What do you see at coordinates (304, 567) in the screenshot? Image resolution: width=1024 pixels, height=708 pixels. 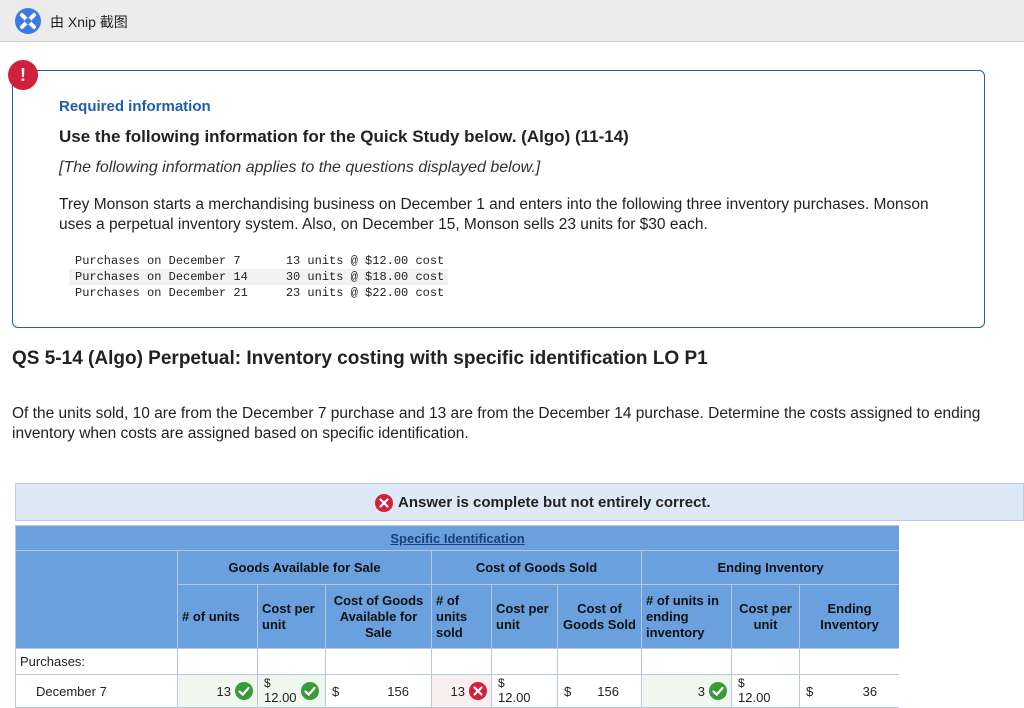 I see `group-header-available: Goods Available for Sale` at bounding box center [304, 567].